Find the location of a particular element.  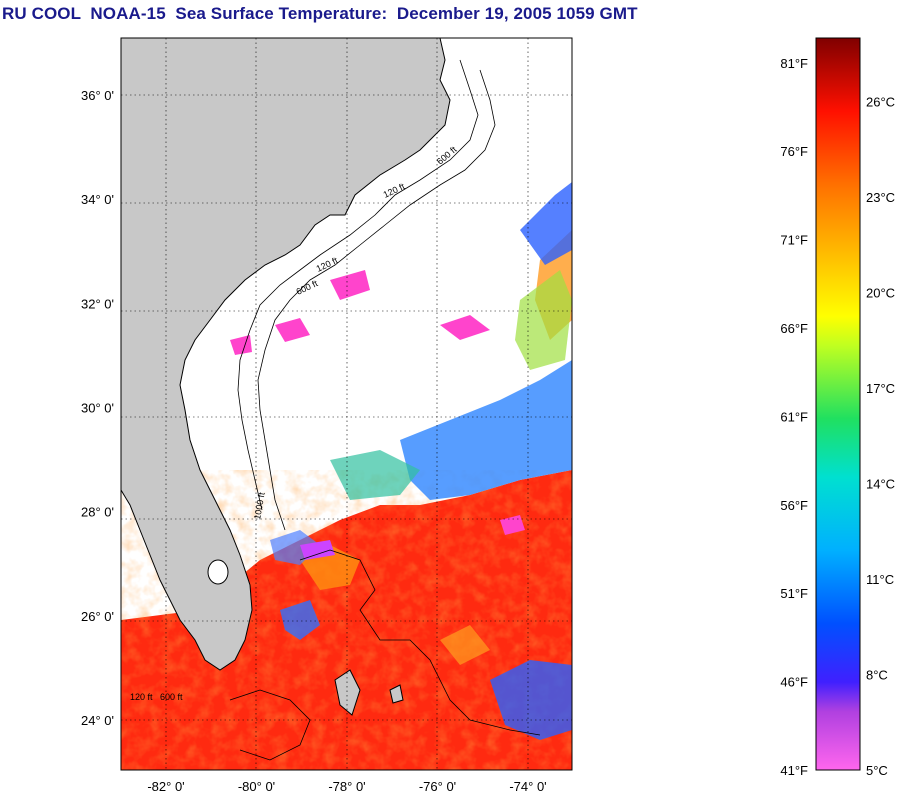

latitude-tick-label: 36° 0' is located at coordinates (97, 95).